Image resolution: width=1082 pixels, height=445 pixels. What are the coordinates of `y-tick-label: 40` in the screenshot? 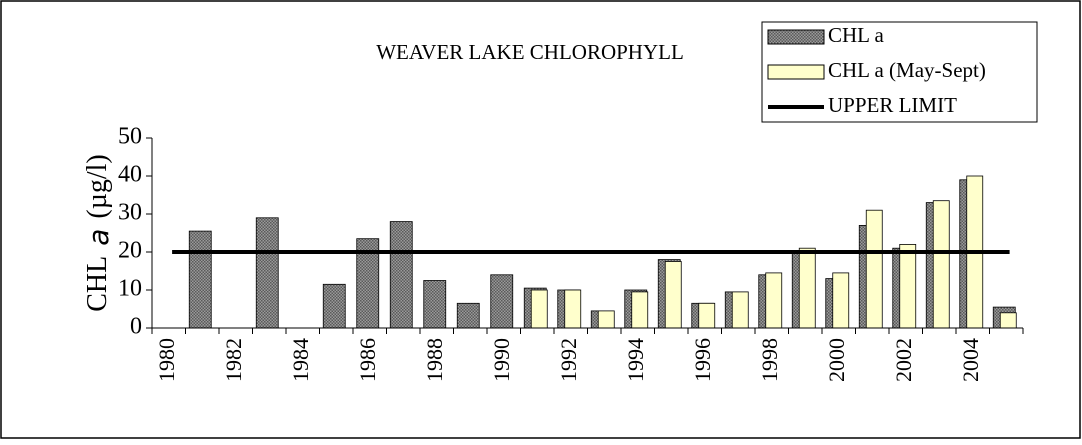 It's located at (130, 175).